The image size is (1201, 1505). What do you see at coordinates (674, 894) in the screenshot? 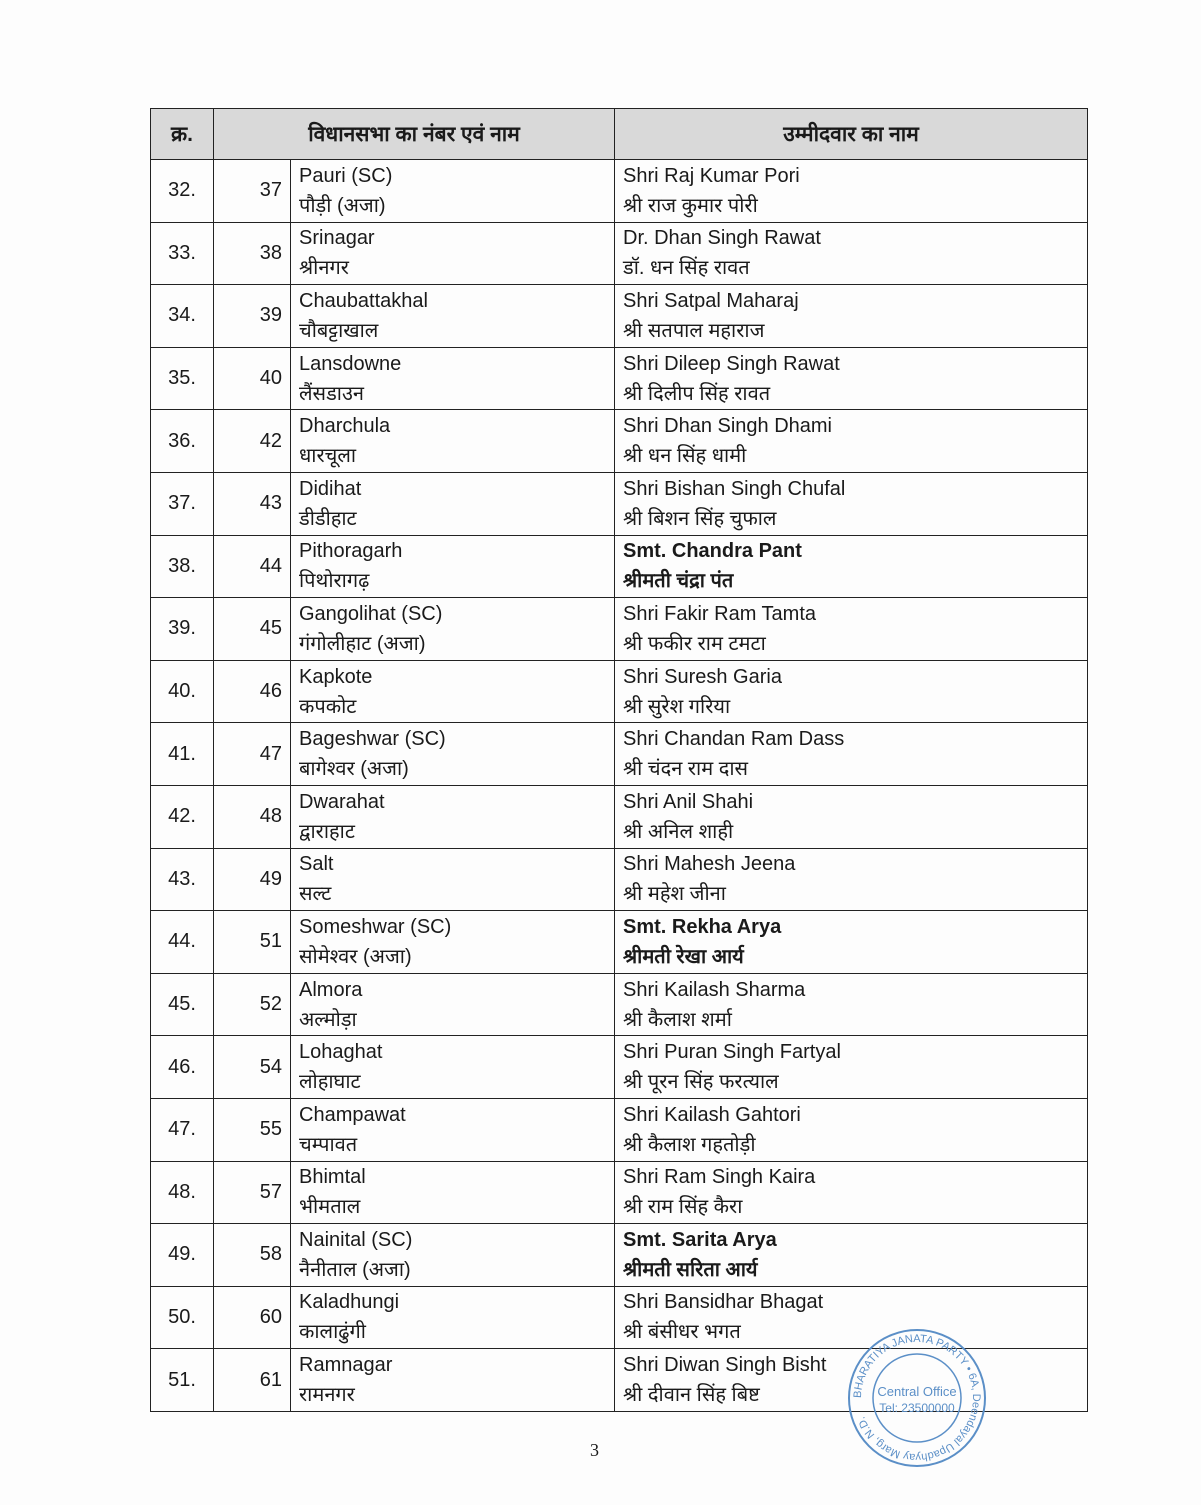
I see `candidate-name-hi: श्री महेश जीना` at bounding box center [674, 894].